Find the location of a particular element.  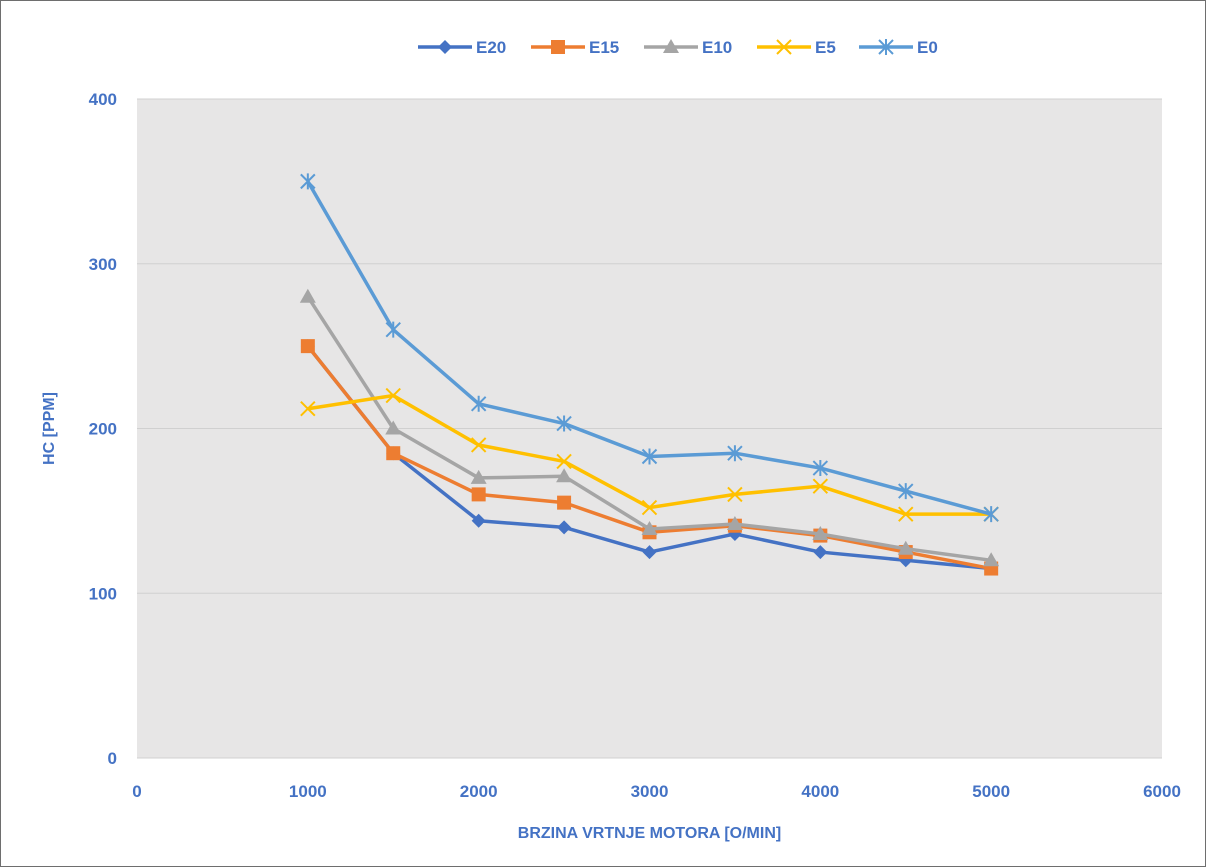

legend-marker-e0 is located at coordinates (886, 47).